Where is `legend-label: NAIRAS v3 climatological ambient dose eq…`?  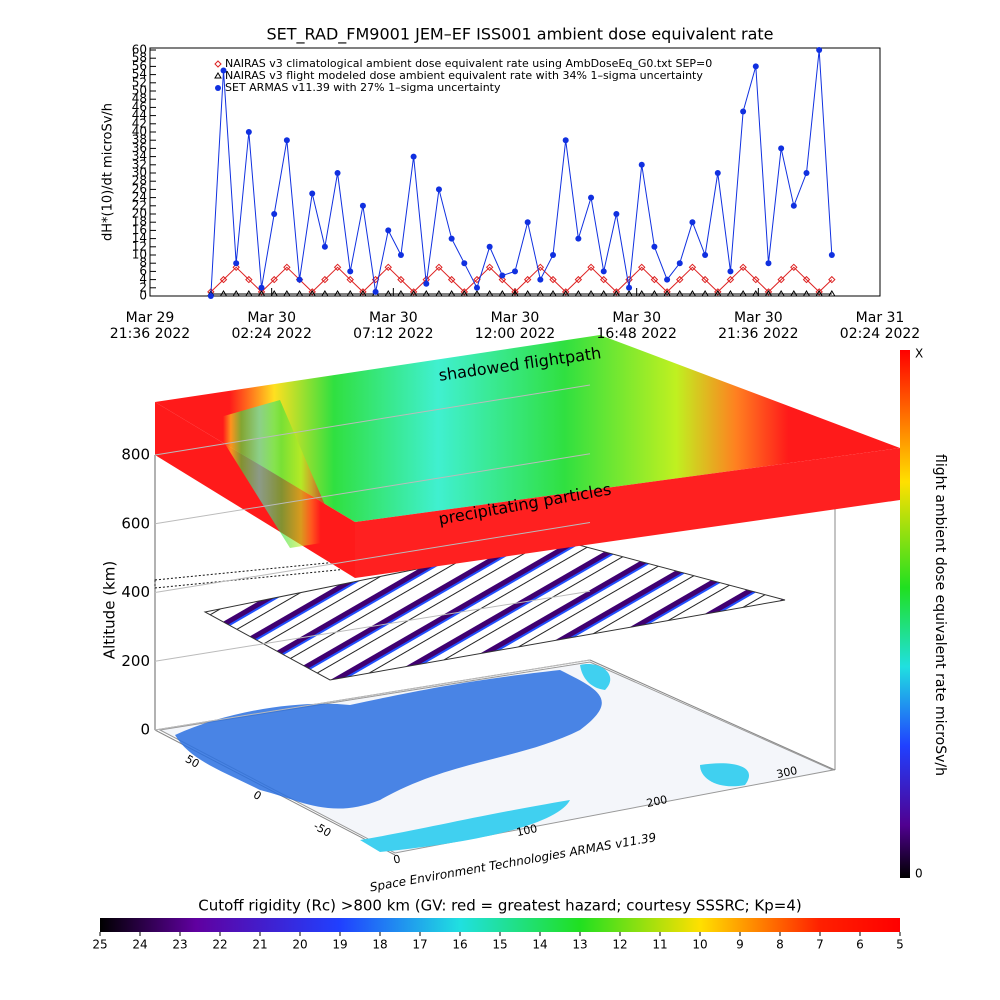 legend-label: NAIRAS v3 climatological ambient dose eq… is located at coordinates (468, 63).